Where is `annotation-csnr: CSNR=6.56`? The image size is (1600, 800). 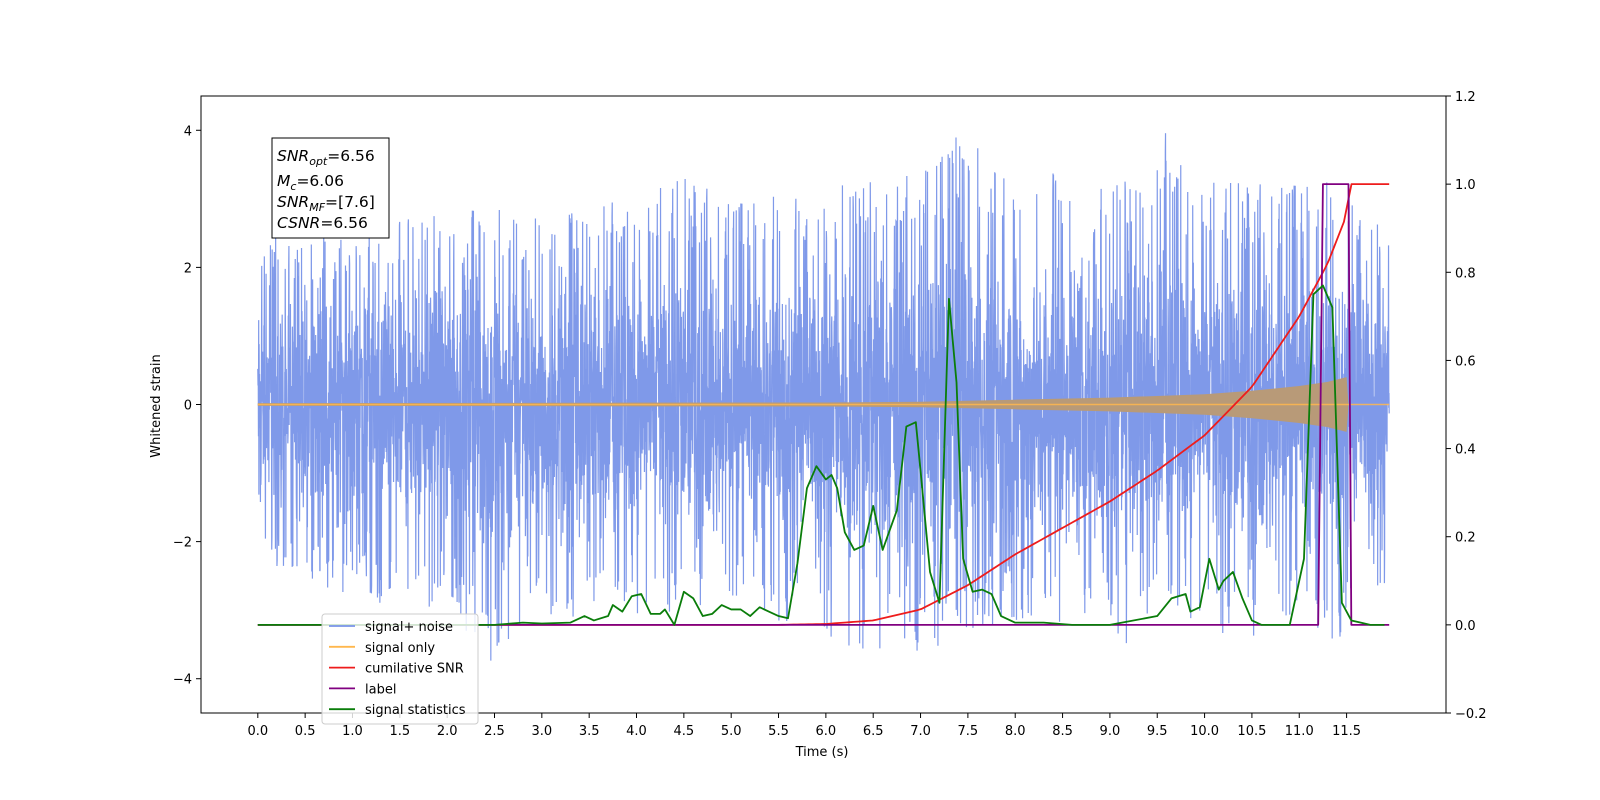 annotation-csnr: CSNR=6.56 is located at coordinates (322, 223).